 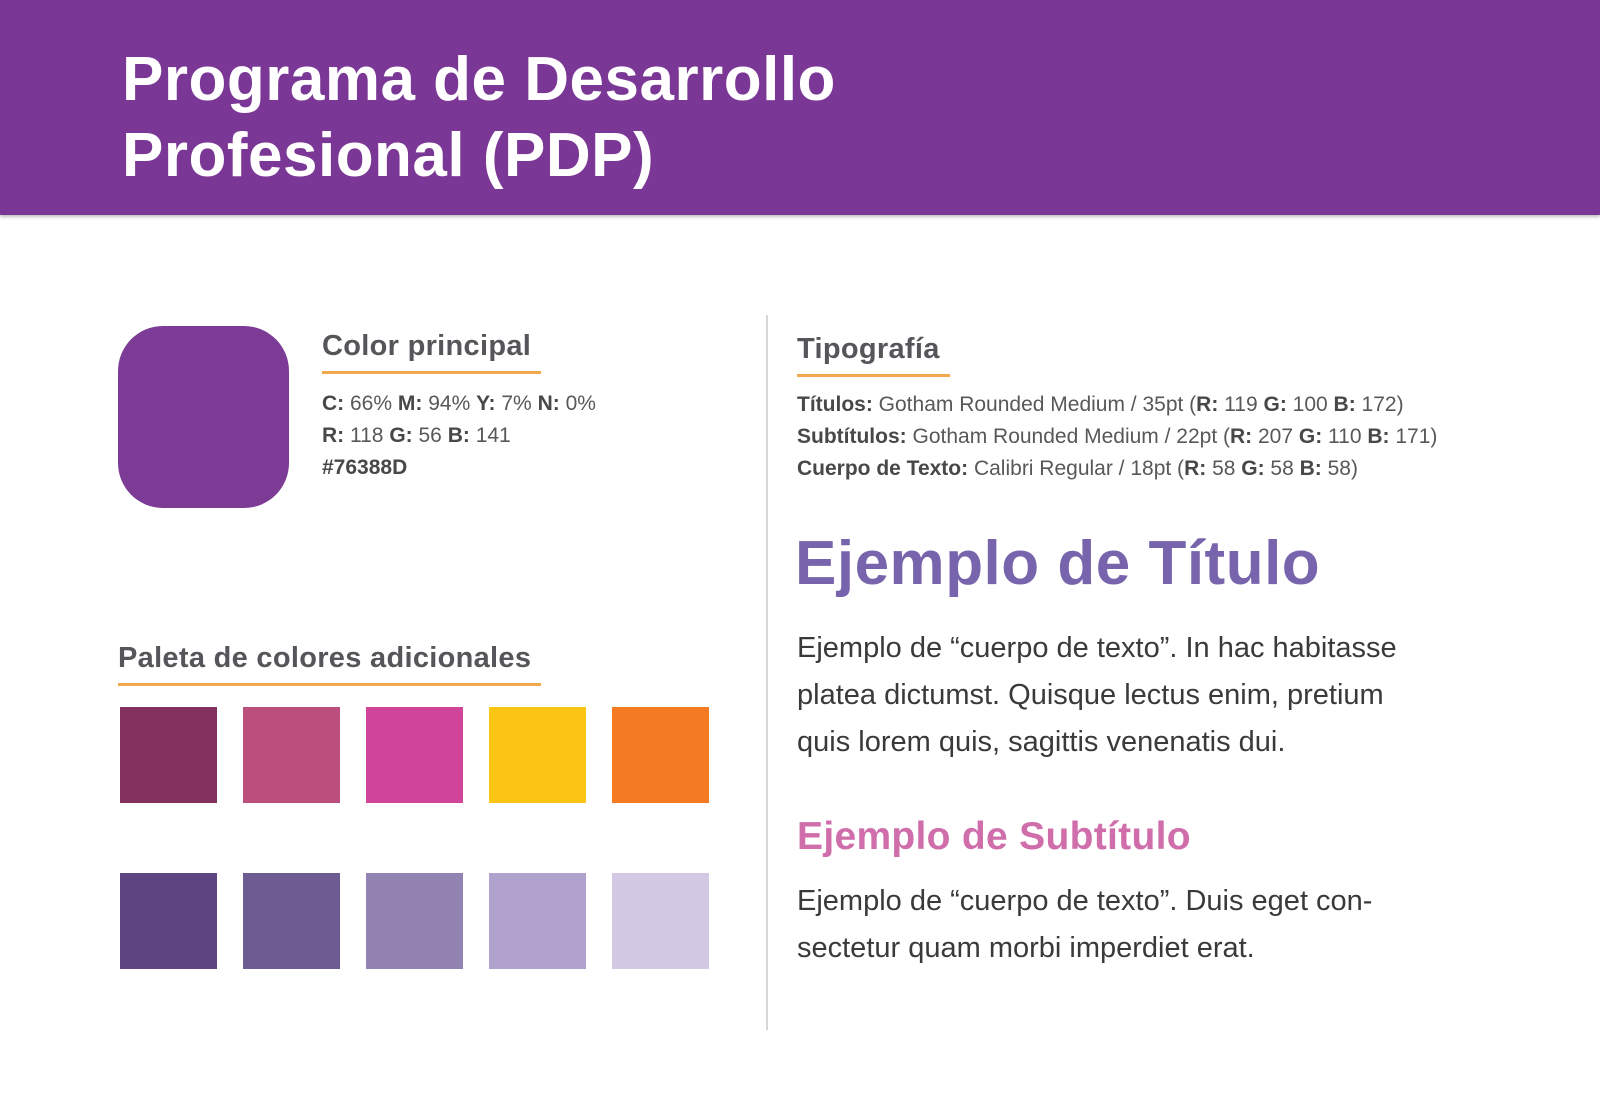 I want to click on text-line: quis lorem quis, sagittis venenatis dui., so click(x=1041, y=742).